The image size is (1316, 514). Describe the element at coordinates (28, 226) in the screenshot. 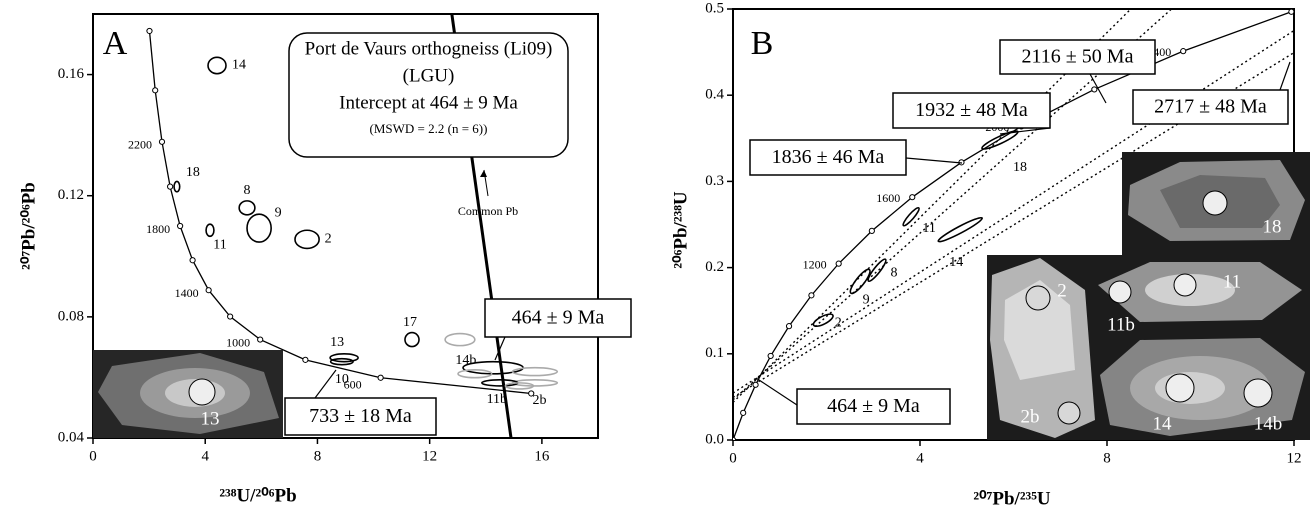

I see `y-axis-label: ²⁰⁷Pb/²⁰⁶Pb` at that location.